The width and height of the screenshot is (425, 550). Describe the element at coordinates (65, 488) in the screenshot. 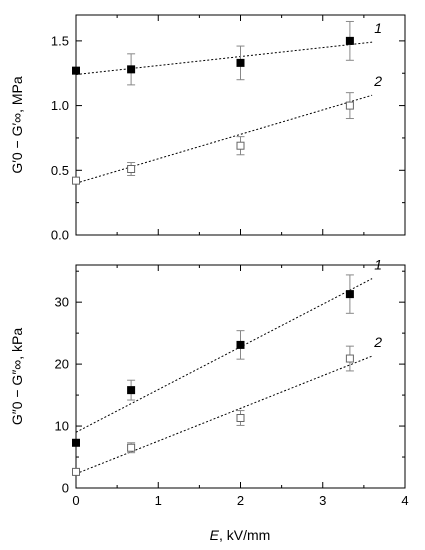

I see `y-tick-label: 0` at that location.